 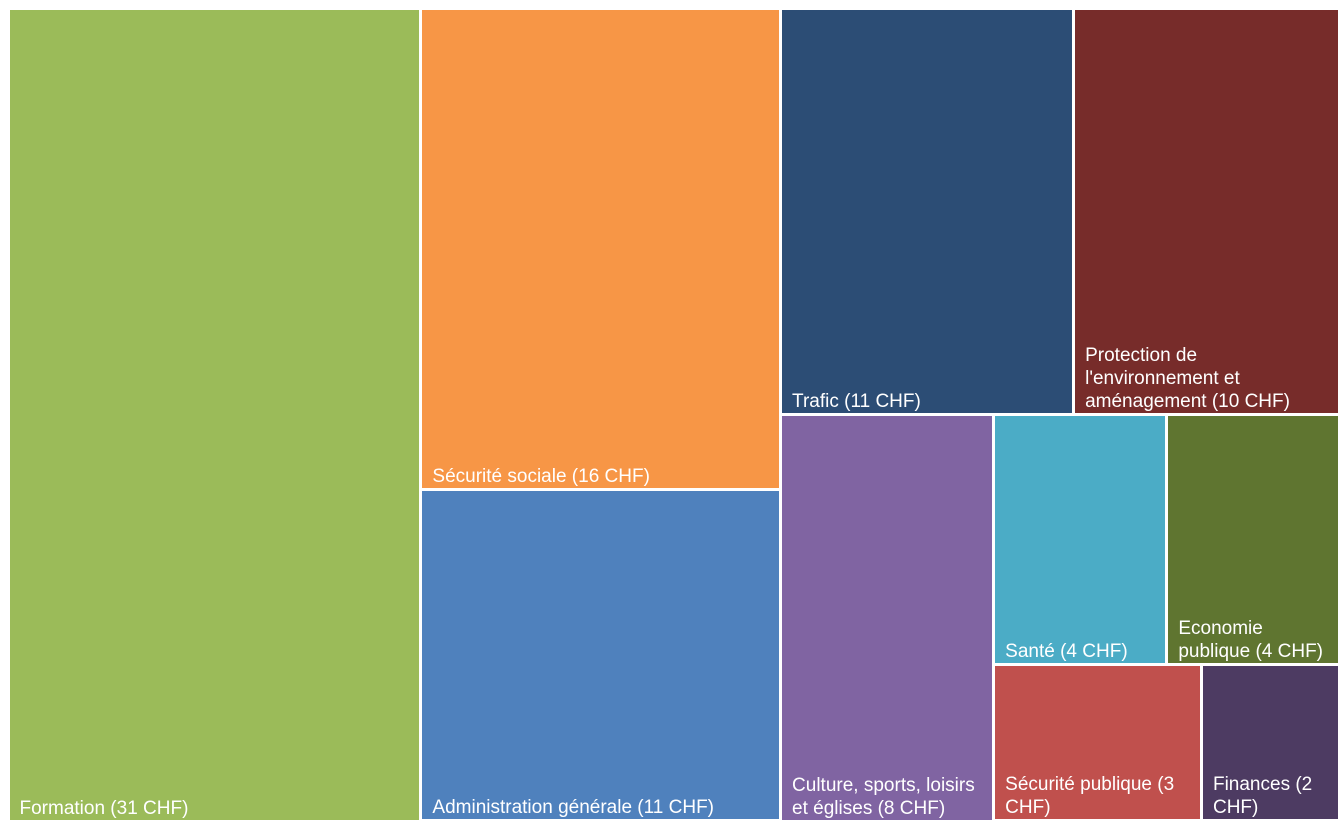 I want to click on treemap-cell: Santé (4 CHF), so click(x=1080, y=540).